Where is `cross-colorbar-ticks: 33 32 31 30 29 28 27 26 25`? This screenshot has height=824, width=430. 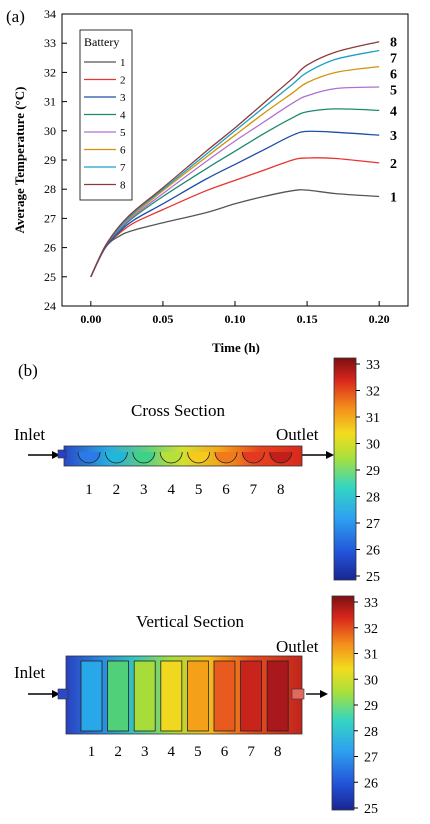
cross-colorbar-ticks: 33 32 31 30 29 28 27 26 25 is located at coordinates (368, 471).